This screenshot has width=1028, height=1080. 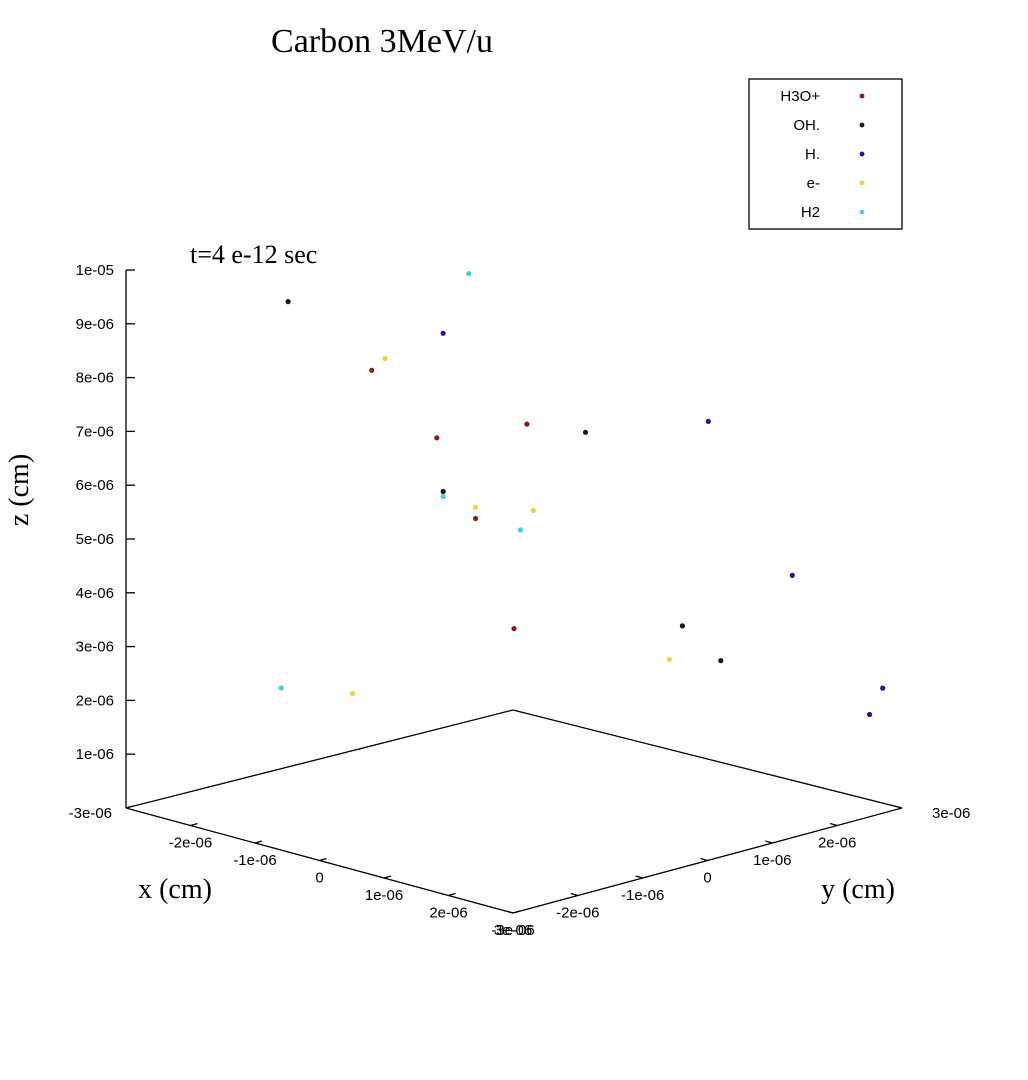 What do you see at coordinates (19, 490) in the screenshot?
I see `z-axis-label: z (cm)` at bounding box center [19, 490].